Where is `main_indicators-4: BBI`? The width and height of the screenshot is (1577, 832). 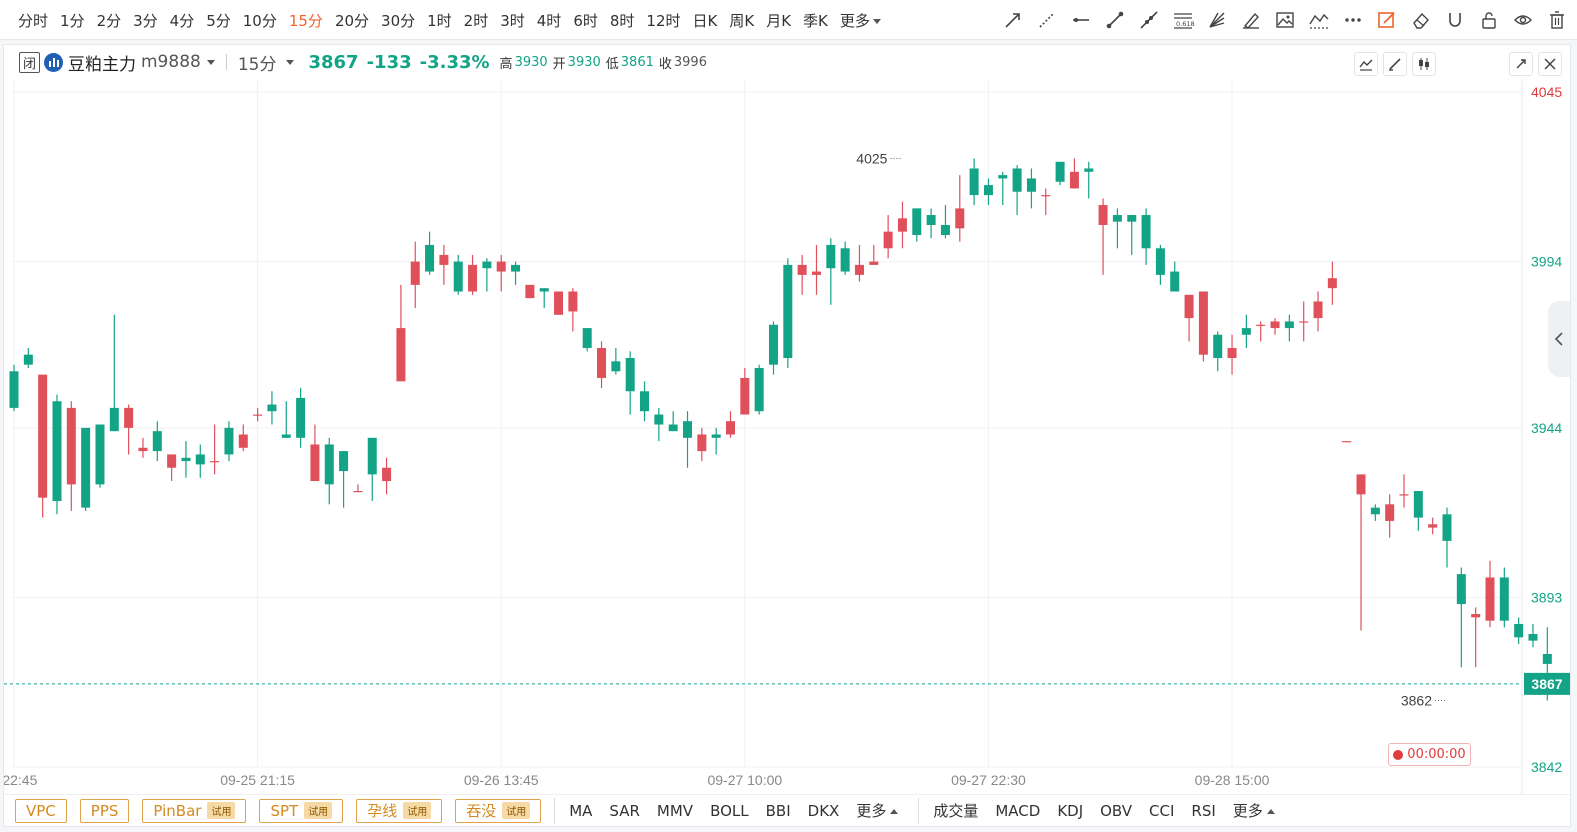 main_indicators-4: BBI is located at coordinates (778, 810).